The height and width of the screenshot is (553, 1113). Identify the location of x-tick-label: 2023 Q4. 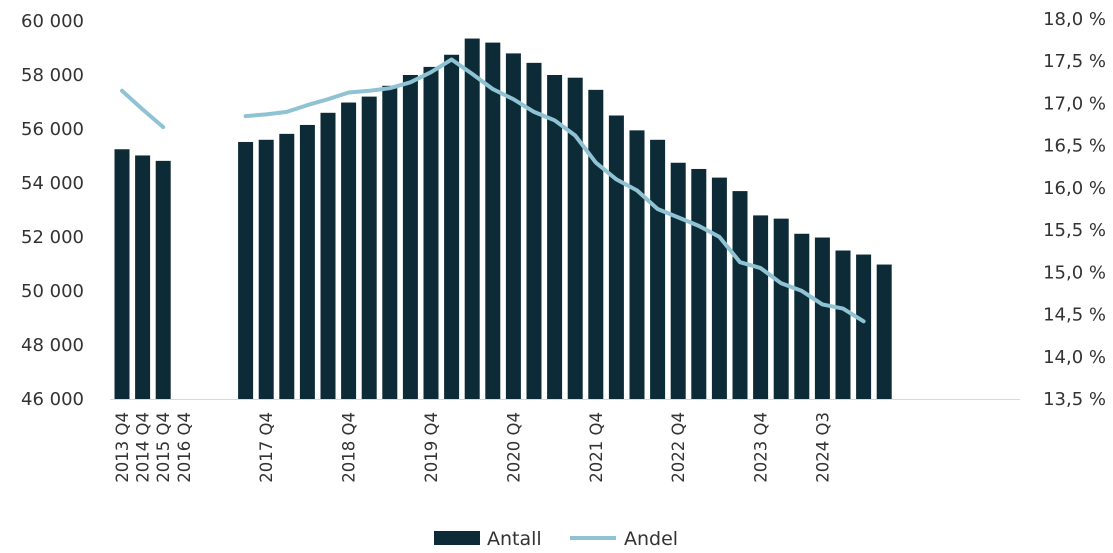
(761, 447).